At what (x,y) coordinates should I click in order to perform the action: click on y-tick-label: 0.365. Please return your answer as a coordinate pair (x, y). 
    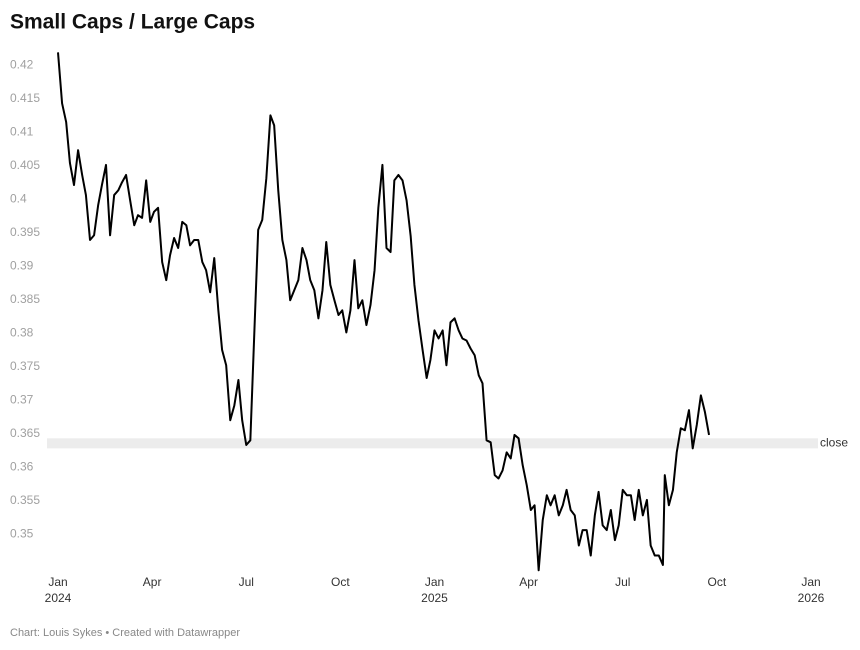
    Looking at the image, I should click on (25, 433).